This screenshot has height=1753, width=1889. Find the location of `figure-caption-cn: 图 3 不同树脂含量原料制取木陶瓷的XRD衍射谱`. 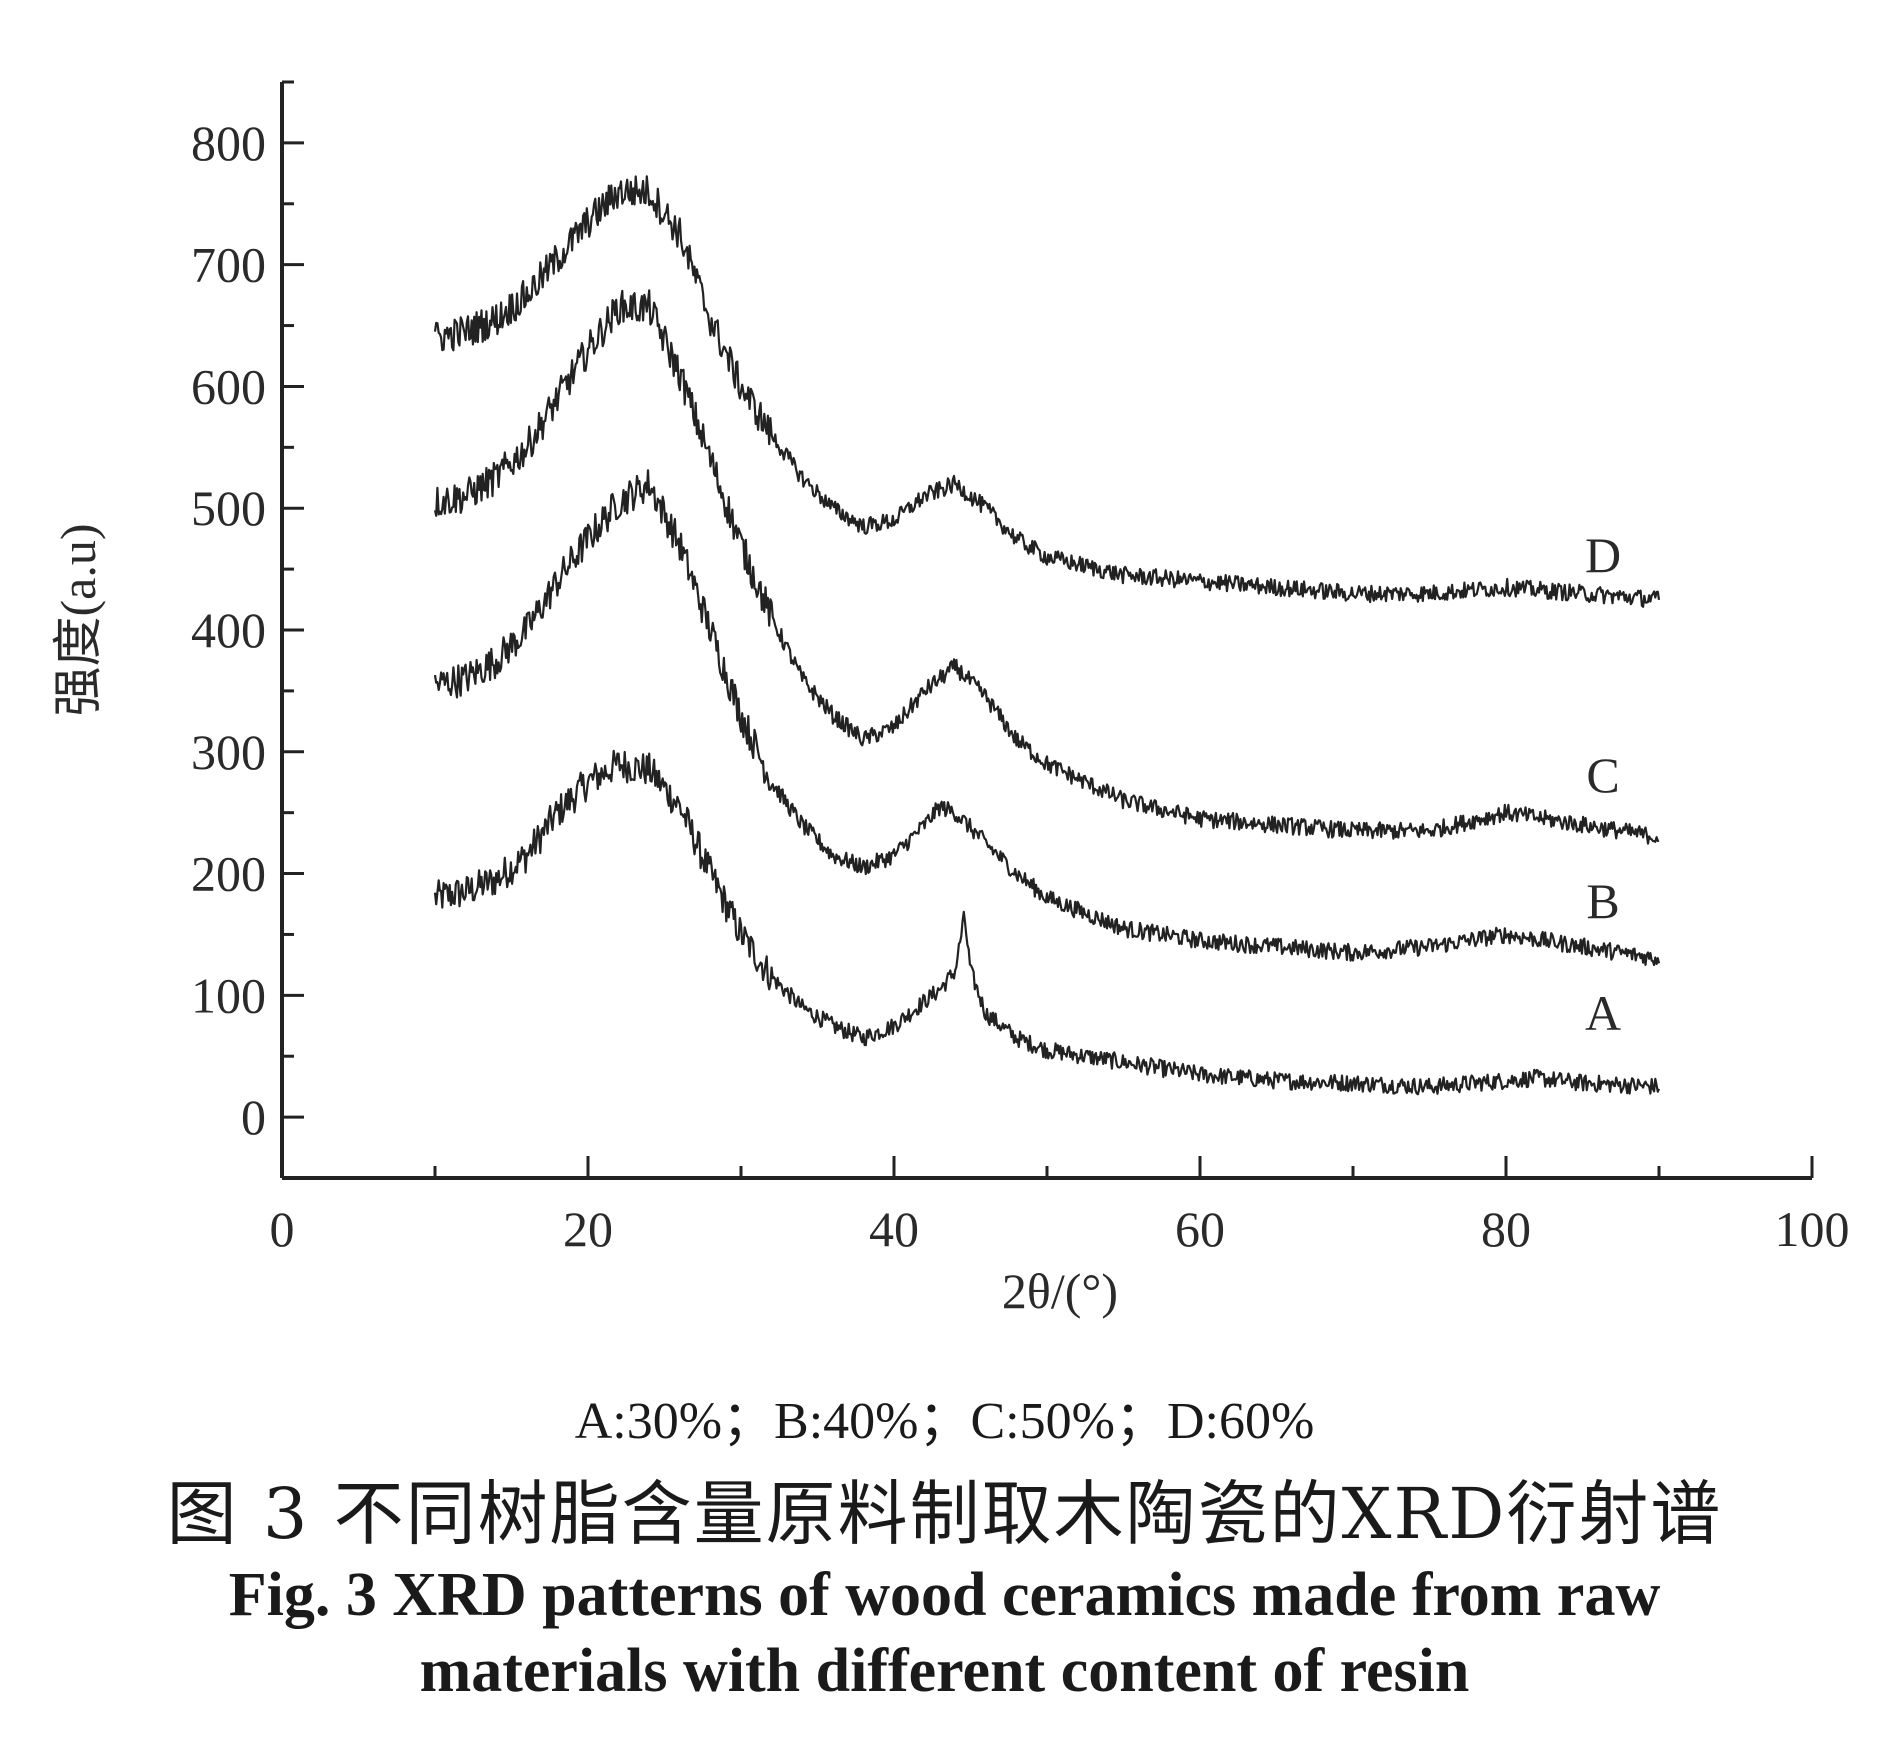

figure-caption-cn: 图 3 不同树脂含量原料制取木陶瓷的XRD衍射谱 is located at coordinates (944, 1514).